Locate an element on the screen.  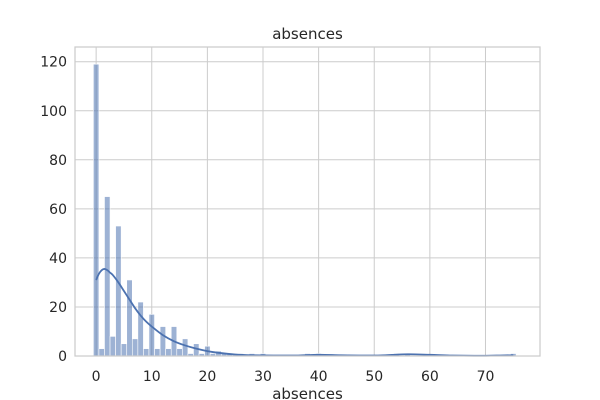
y-tick-label: 100 is located at coordinates (53, 112).